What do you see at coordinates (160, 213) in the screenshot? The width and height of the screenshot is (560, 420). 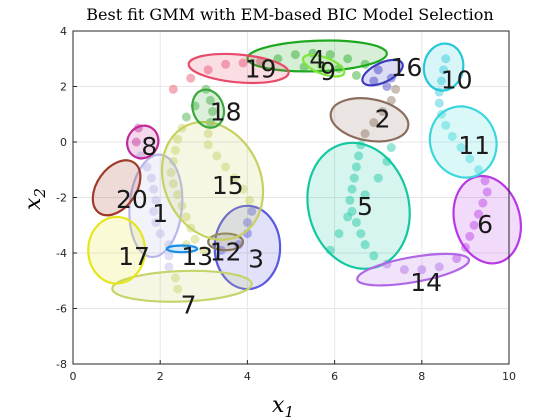 I see `cluster-label-1: 1` at bounding box center [160, 213].